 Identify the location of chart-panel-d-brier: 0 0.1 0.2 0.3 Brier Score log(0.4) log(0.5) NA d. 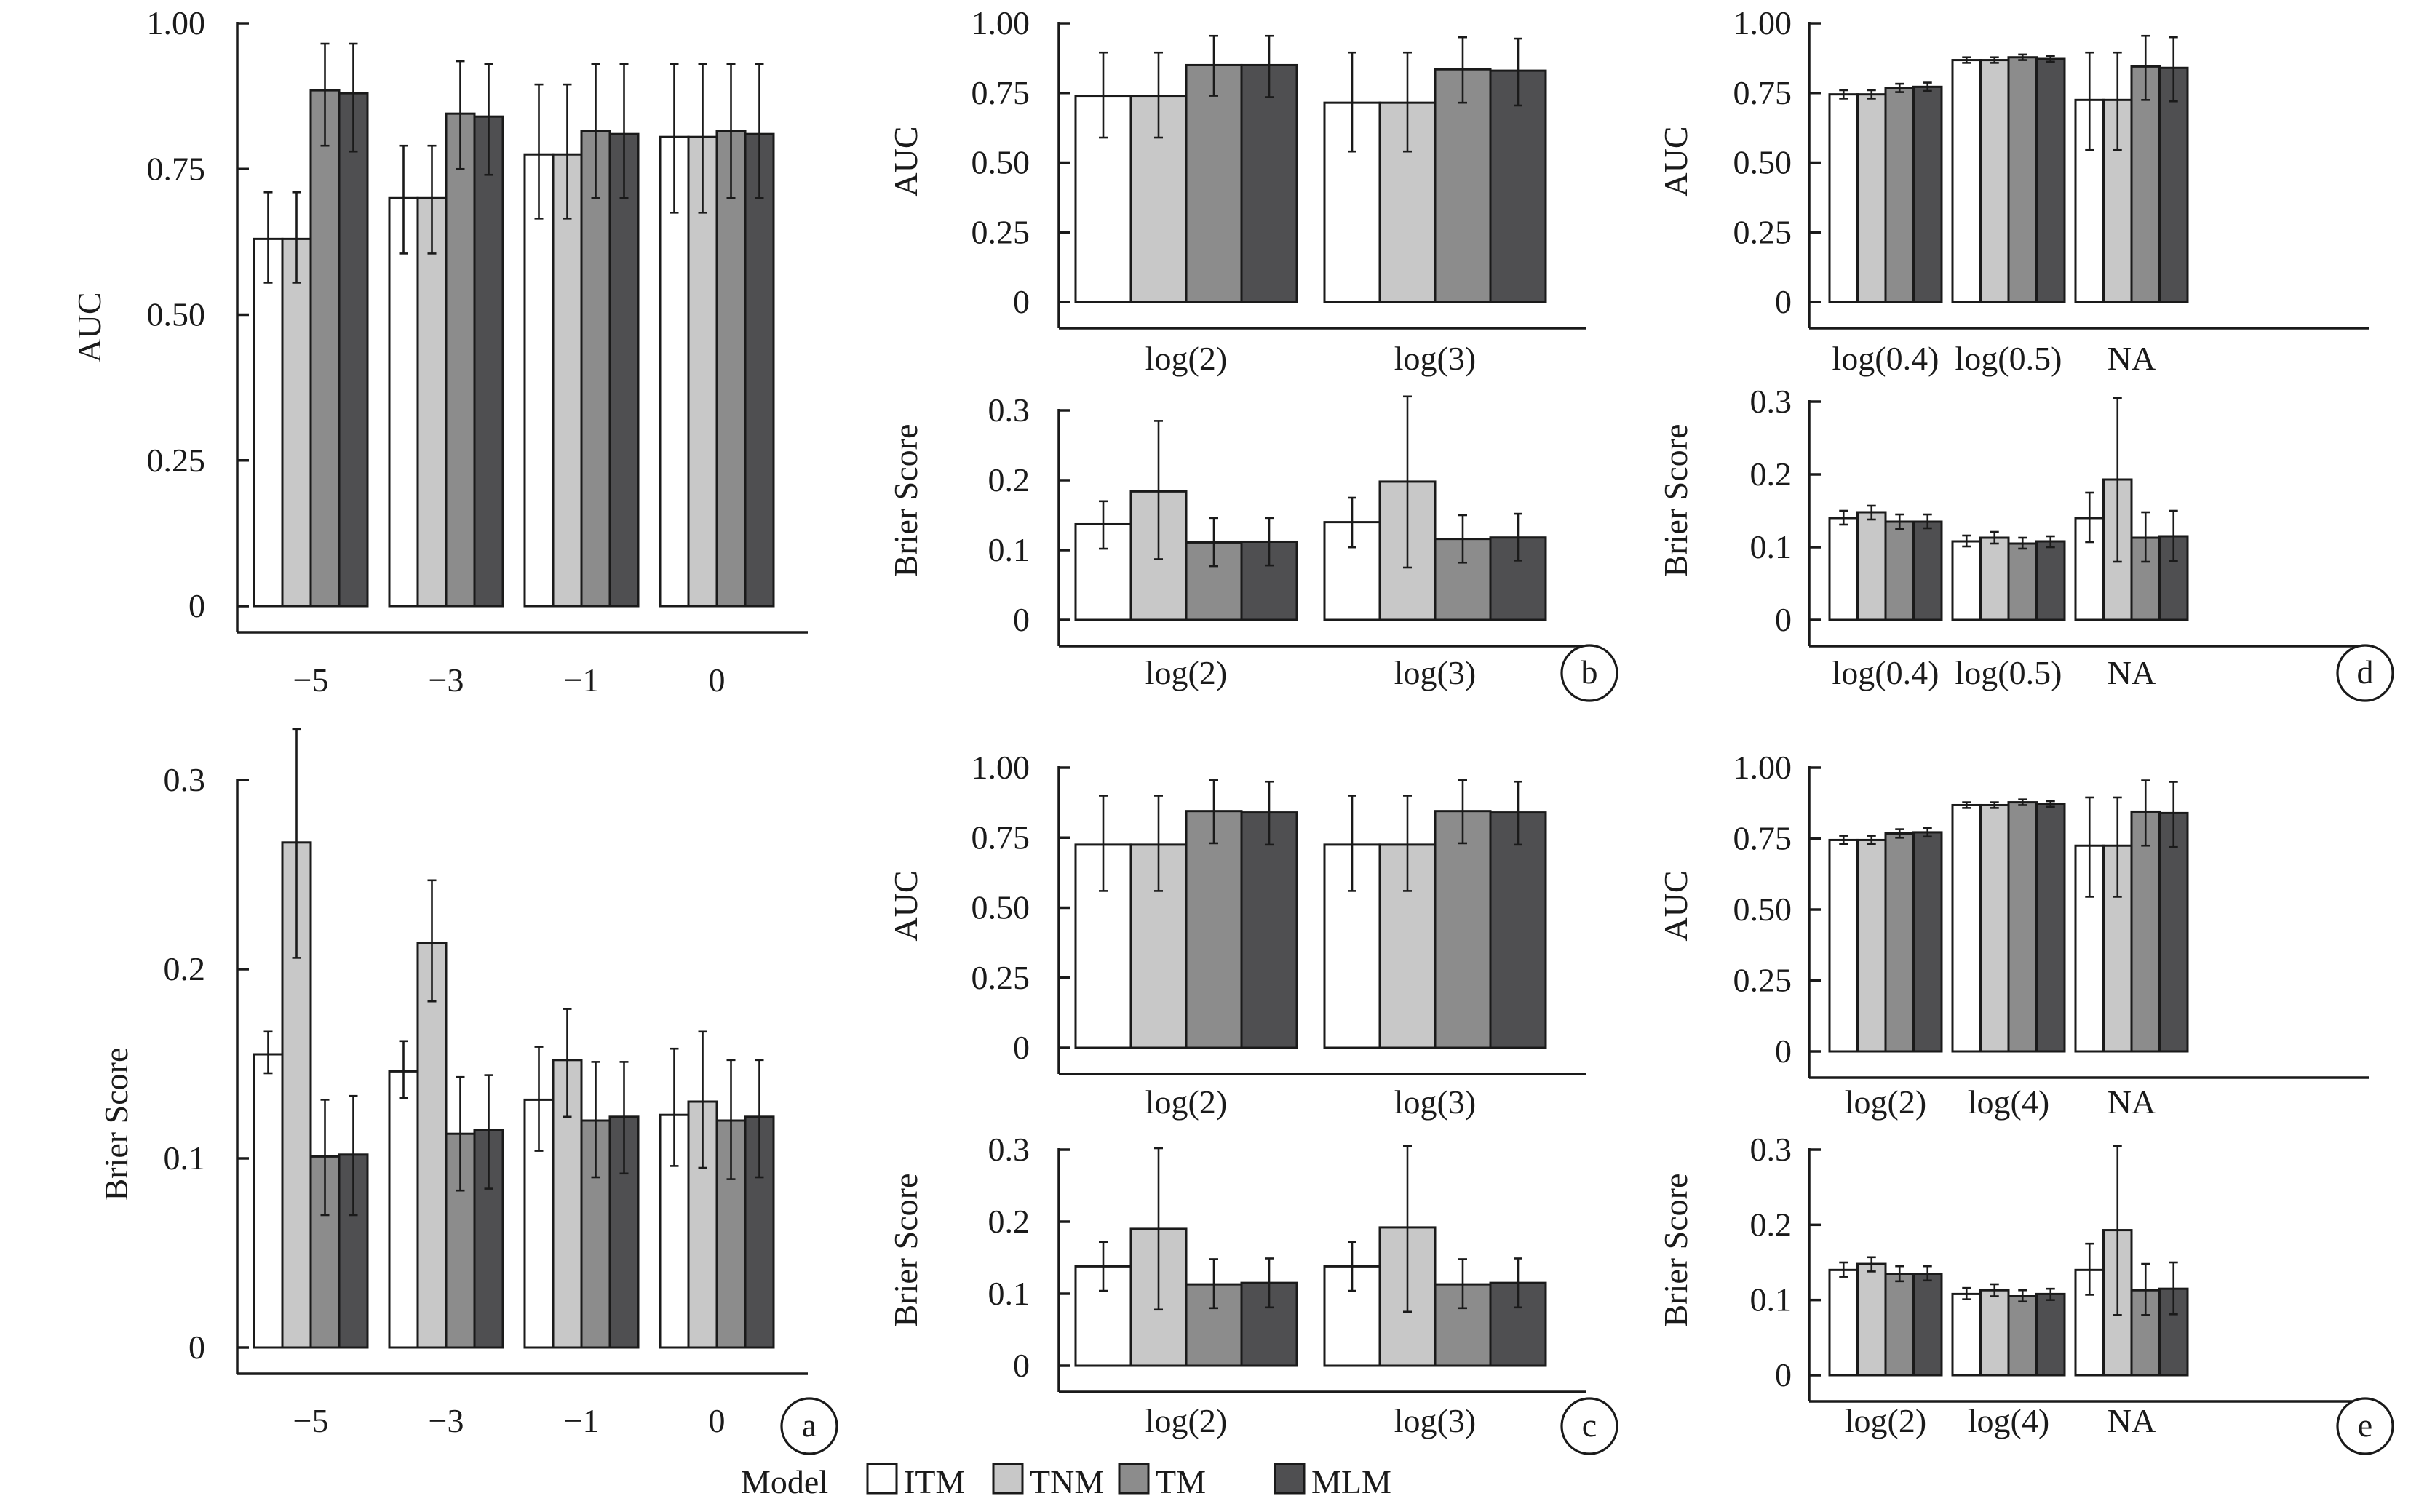
(2025, 542).